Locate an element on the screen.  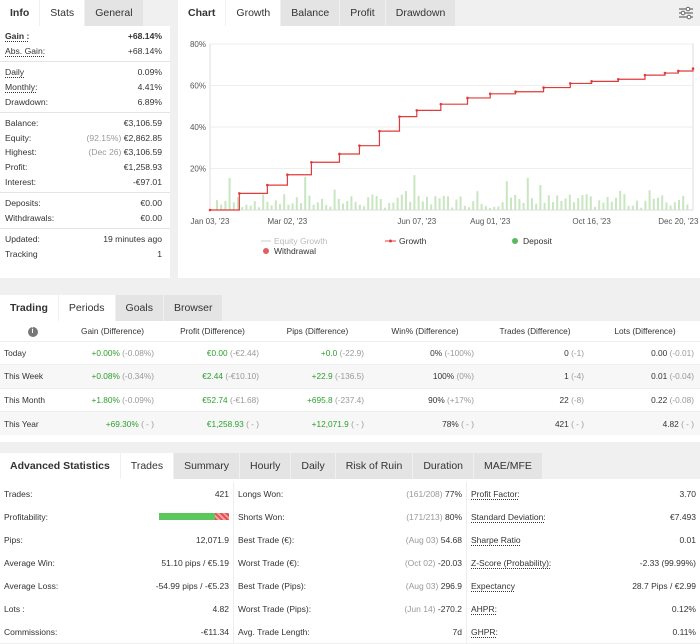
x-tick-label: Dec 20, '23 is located at coordinates (678, 221).